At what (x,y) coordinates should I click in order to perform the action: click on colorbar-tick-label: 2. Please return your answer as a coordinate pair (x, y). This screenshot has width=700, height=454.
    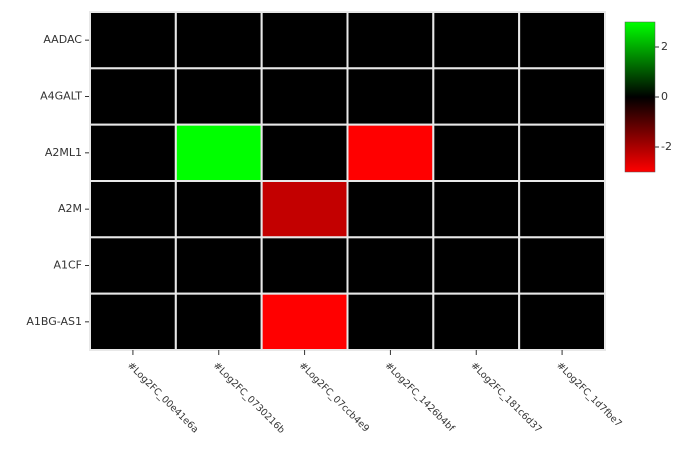
    Looking at the image, I should click on (664, 46).